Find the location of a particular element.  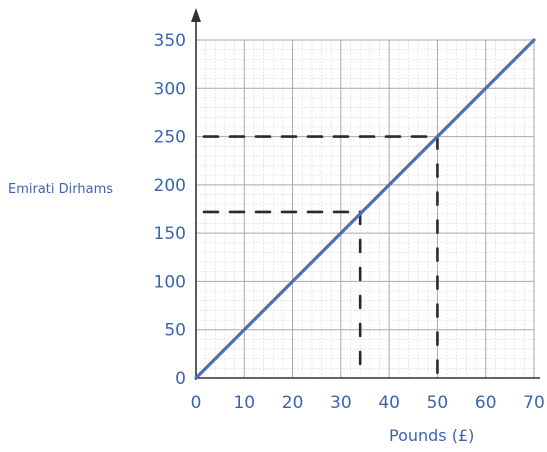

y-axis-arrow is located at coordinates (196, 15).